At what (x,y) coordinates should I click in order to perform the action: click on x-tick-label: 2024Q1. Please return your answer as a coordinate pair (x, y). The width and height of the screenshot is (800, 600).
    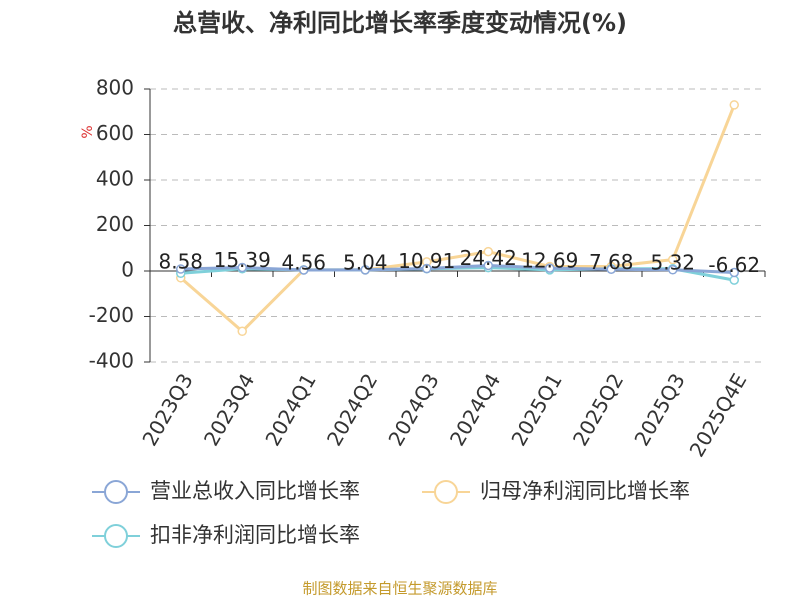
    Looking at the image, I should click on (290, 409).